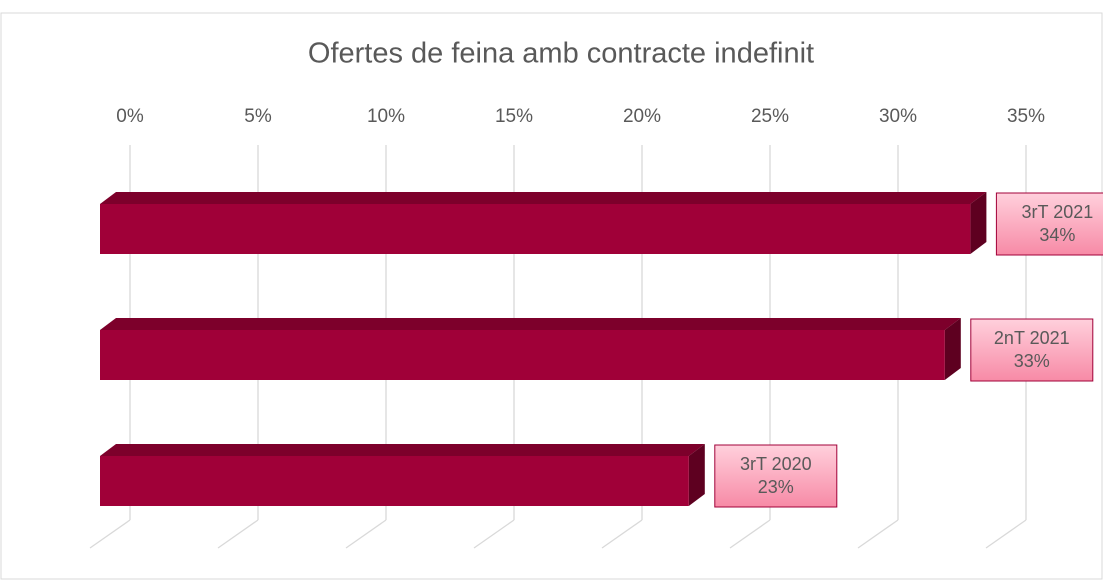 This screenshot has width=1103, height=580. I want to click on x-tick-label: 35%, so click(1026, 116).